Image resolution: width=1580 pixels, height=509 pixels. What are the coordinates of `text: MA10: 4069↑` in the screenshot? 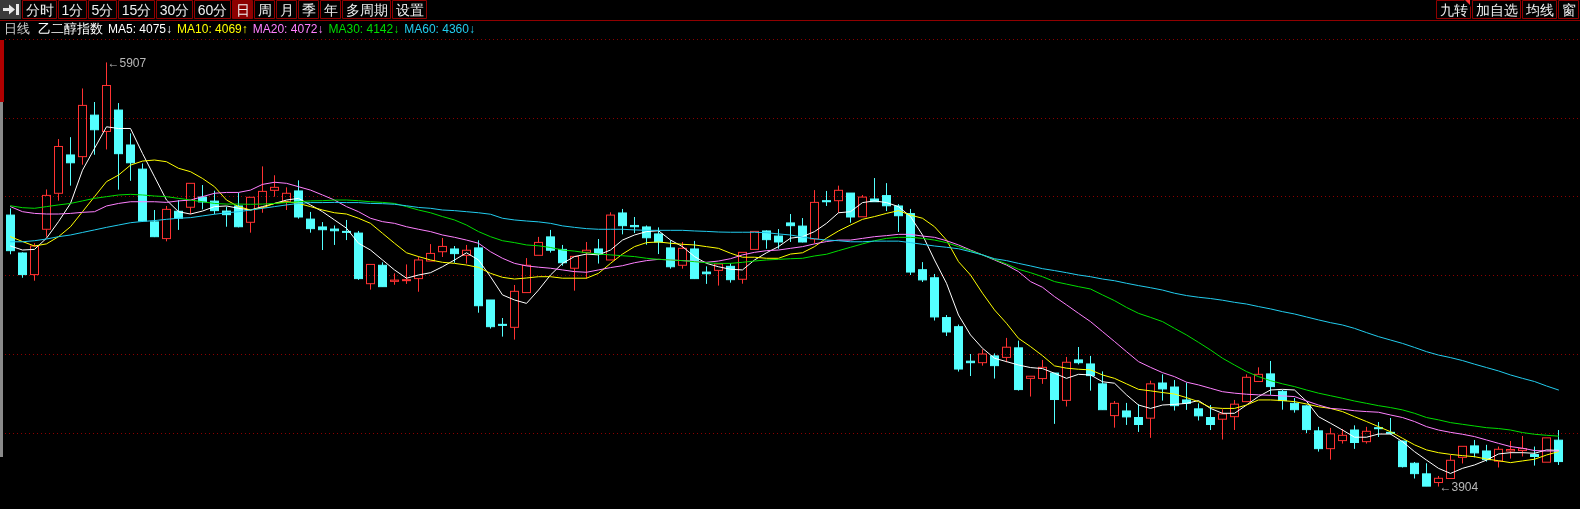 It's located at (212, 29).